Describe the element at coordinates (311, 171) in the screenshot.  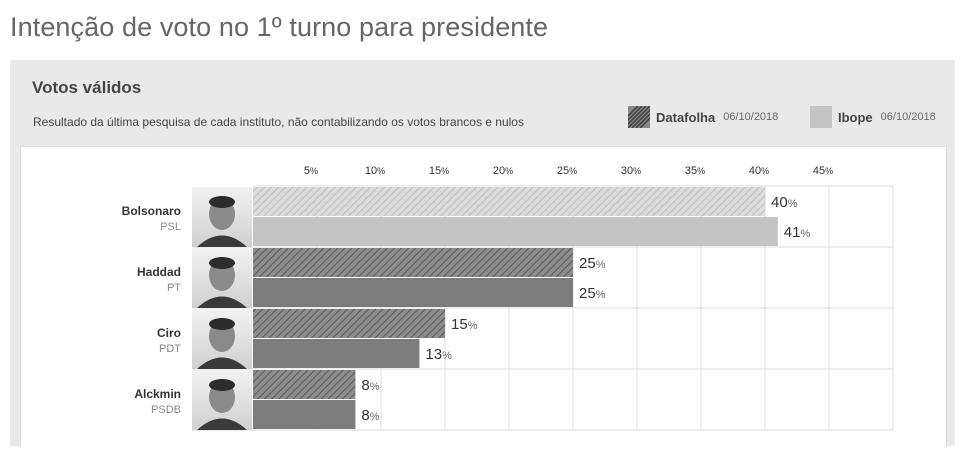
I see `x-tick-label: 5%` at that location.